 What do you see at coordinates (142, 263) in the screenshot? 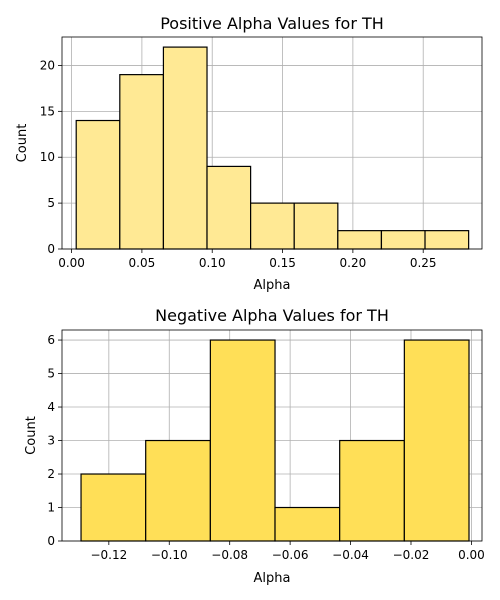
I see `x-tick-label: 0.05` at bounding box center [142, 263].